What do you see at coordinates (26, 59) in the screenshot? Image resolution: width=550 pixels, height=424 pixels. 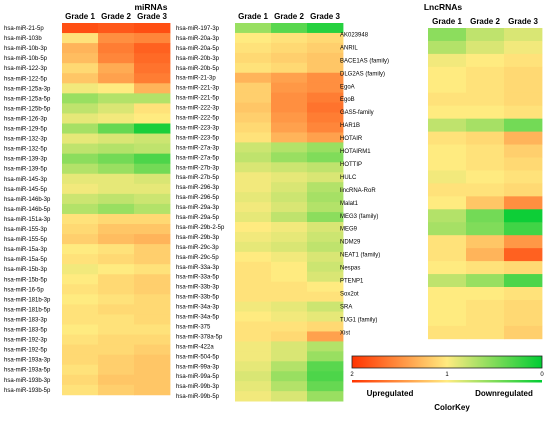 I see `row-label: hsa-miR-10b-5p` at bounding box center [26, 59].